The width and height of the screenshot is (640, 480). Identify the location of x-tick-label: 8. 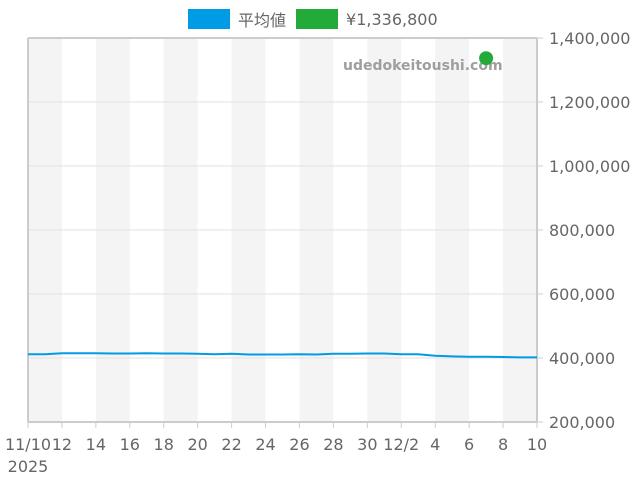
(503, 444).